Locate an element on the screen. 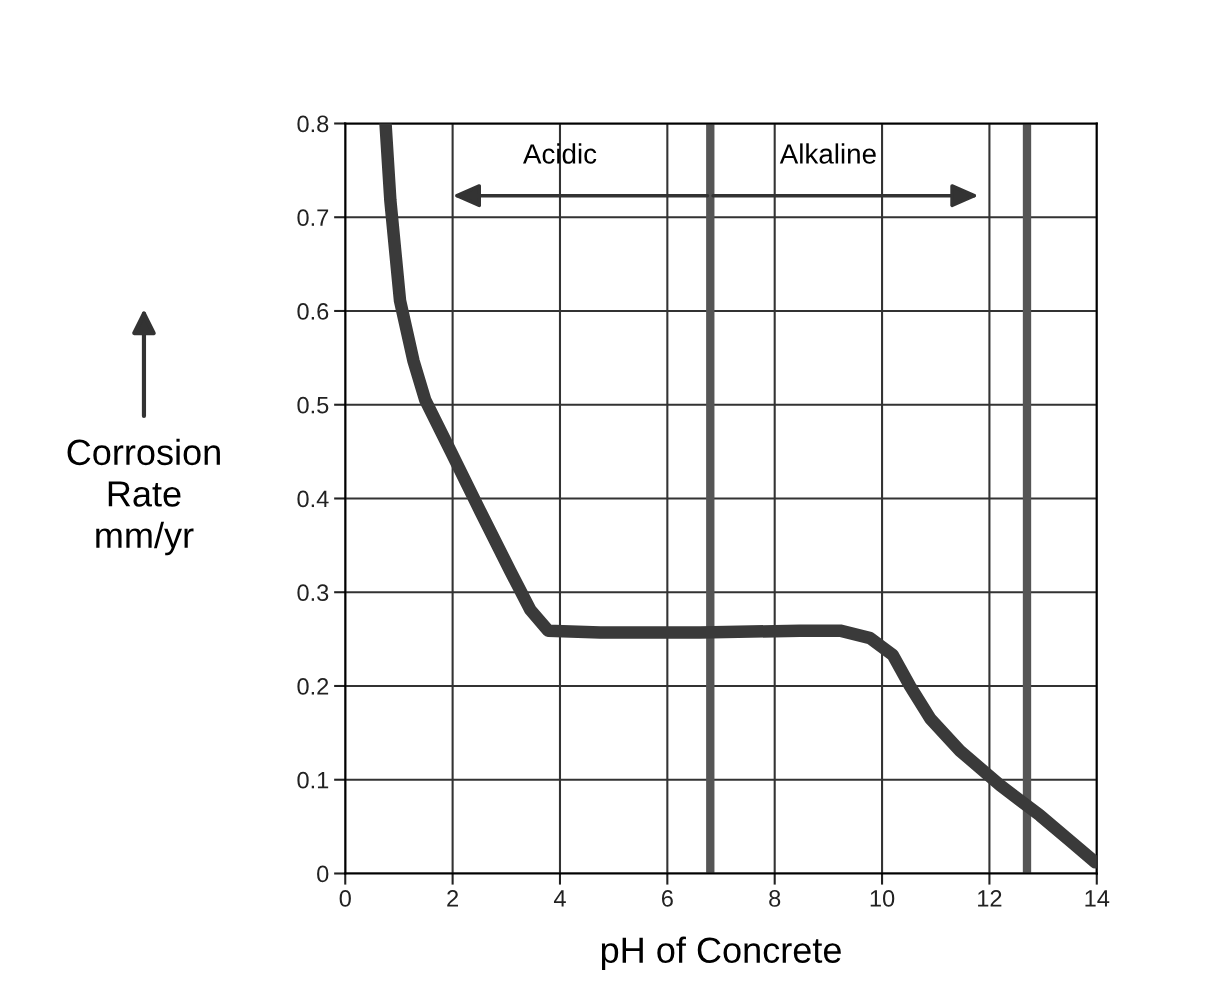  x-tick-label: 10 is located at coordinates (882, 898).